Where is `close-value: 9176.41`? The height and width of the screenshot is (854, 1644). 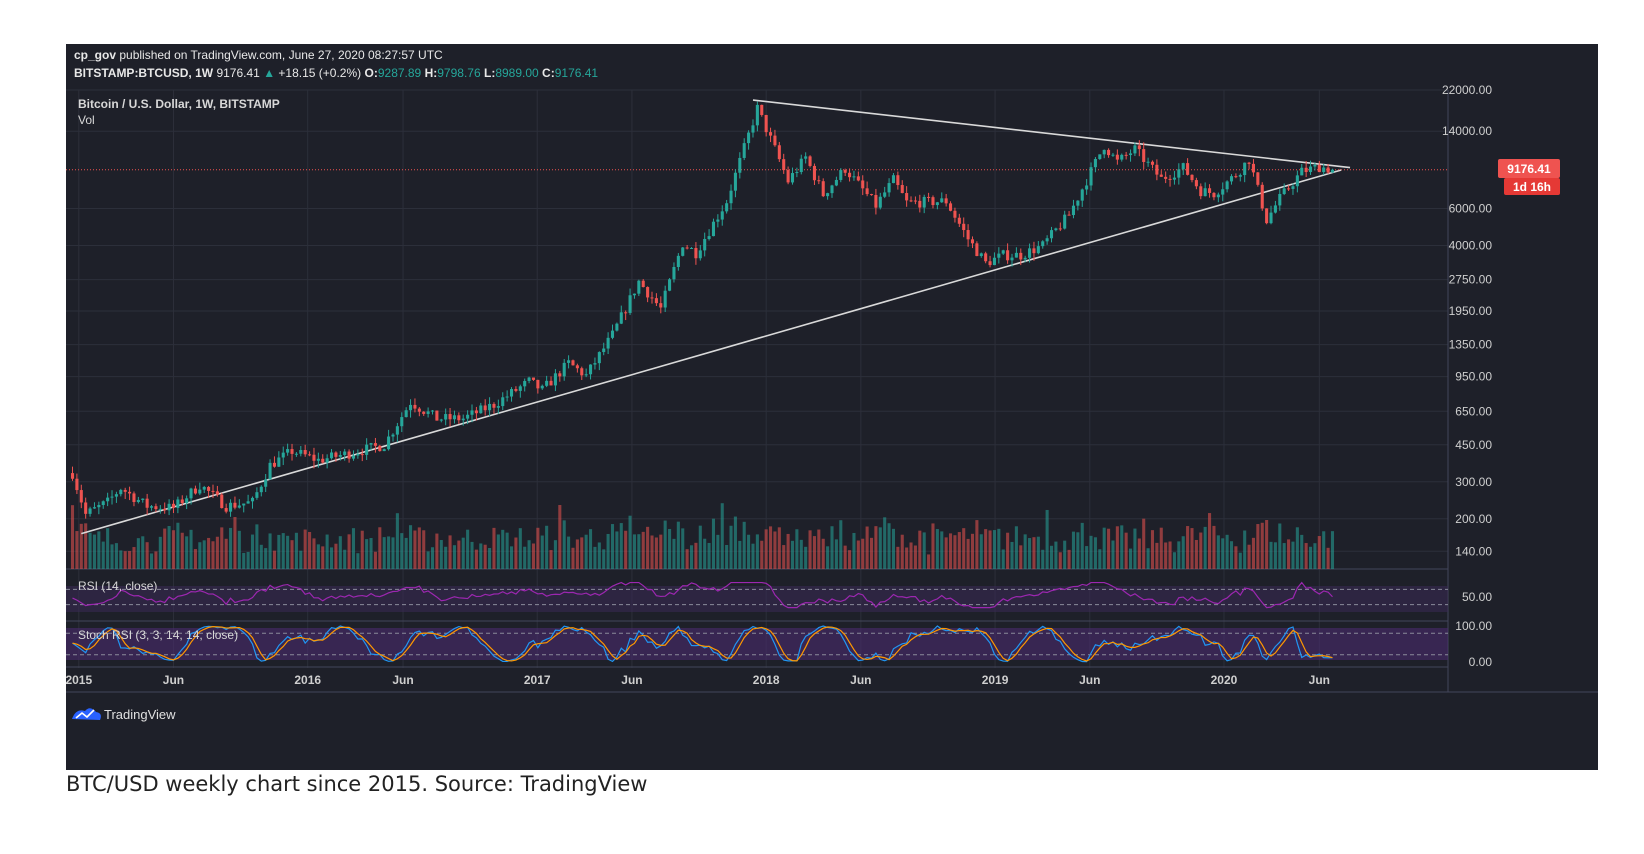
close-value: 9176.41 is located at coordinates (576, 73).